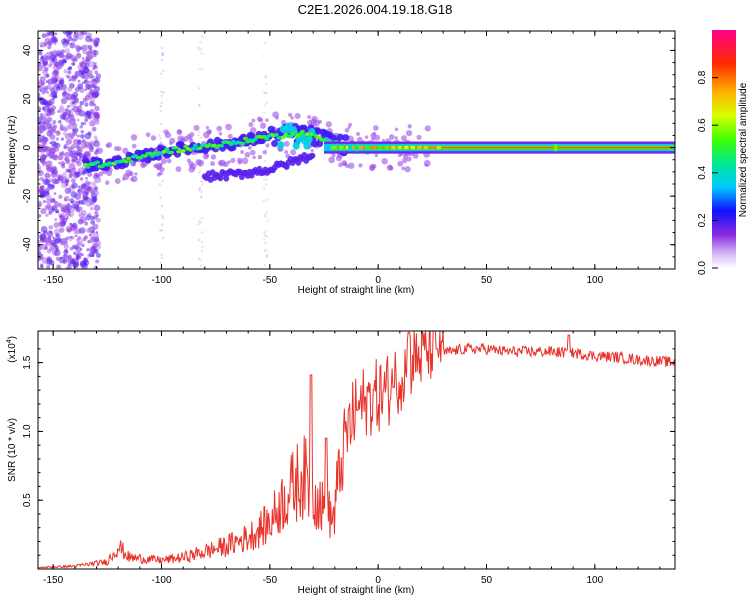 This screenshot has width=750, height=600. What do you see at coordinates (270, 580) in the screenshot?
I see `x-tick-label: -50` at bounding box center [270, 580].